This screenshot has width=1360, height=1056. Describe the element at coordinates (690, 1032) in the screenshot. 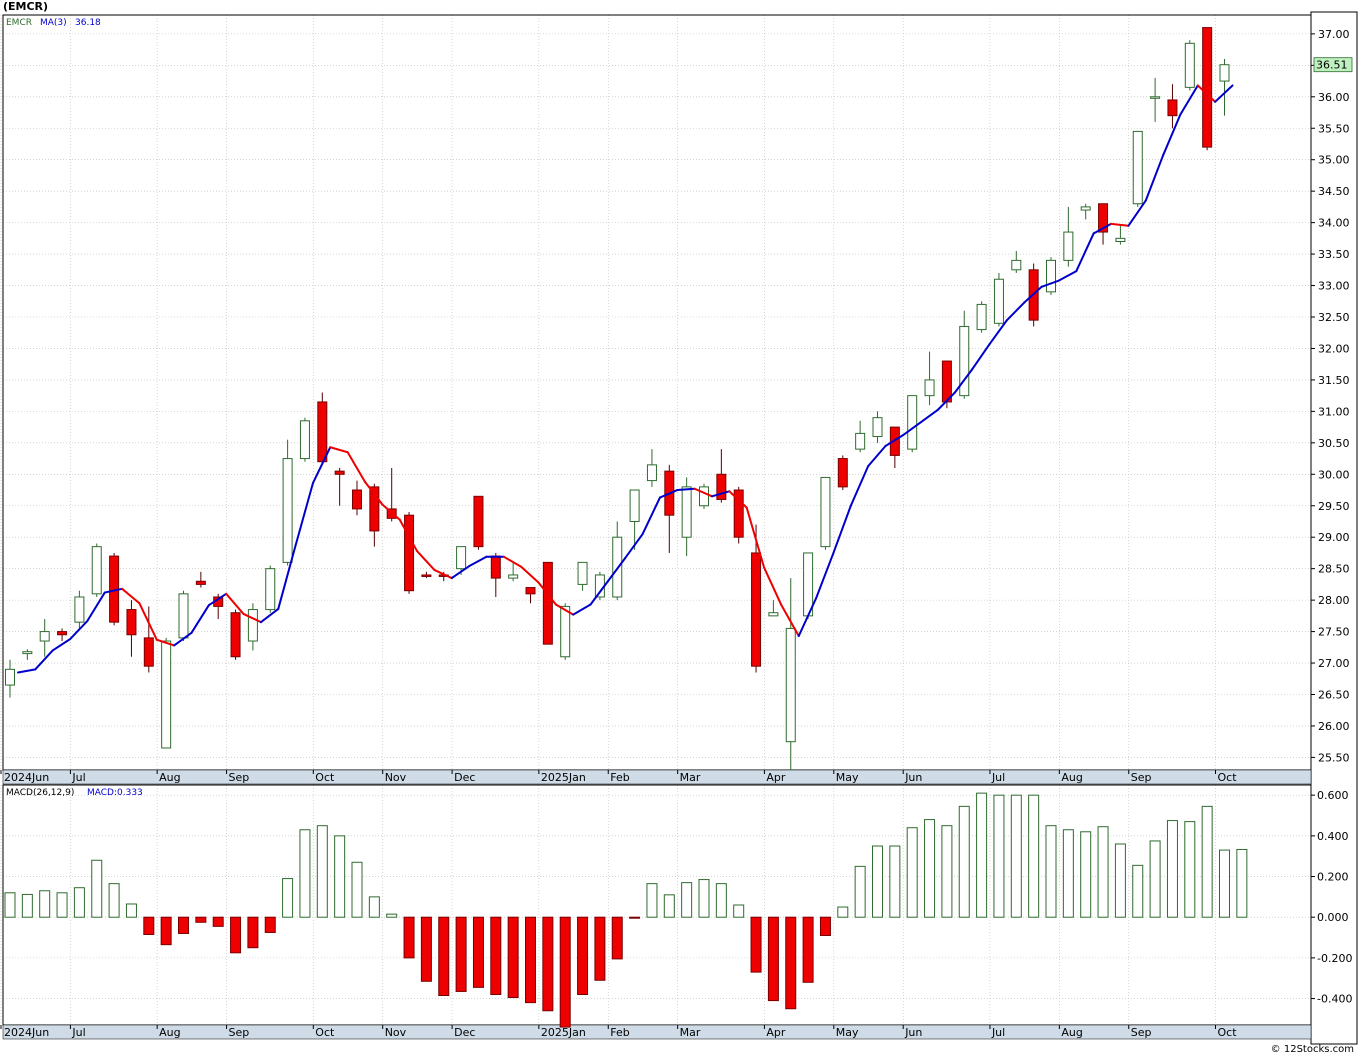

I see `date-label: Mar` at that location.